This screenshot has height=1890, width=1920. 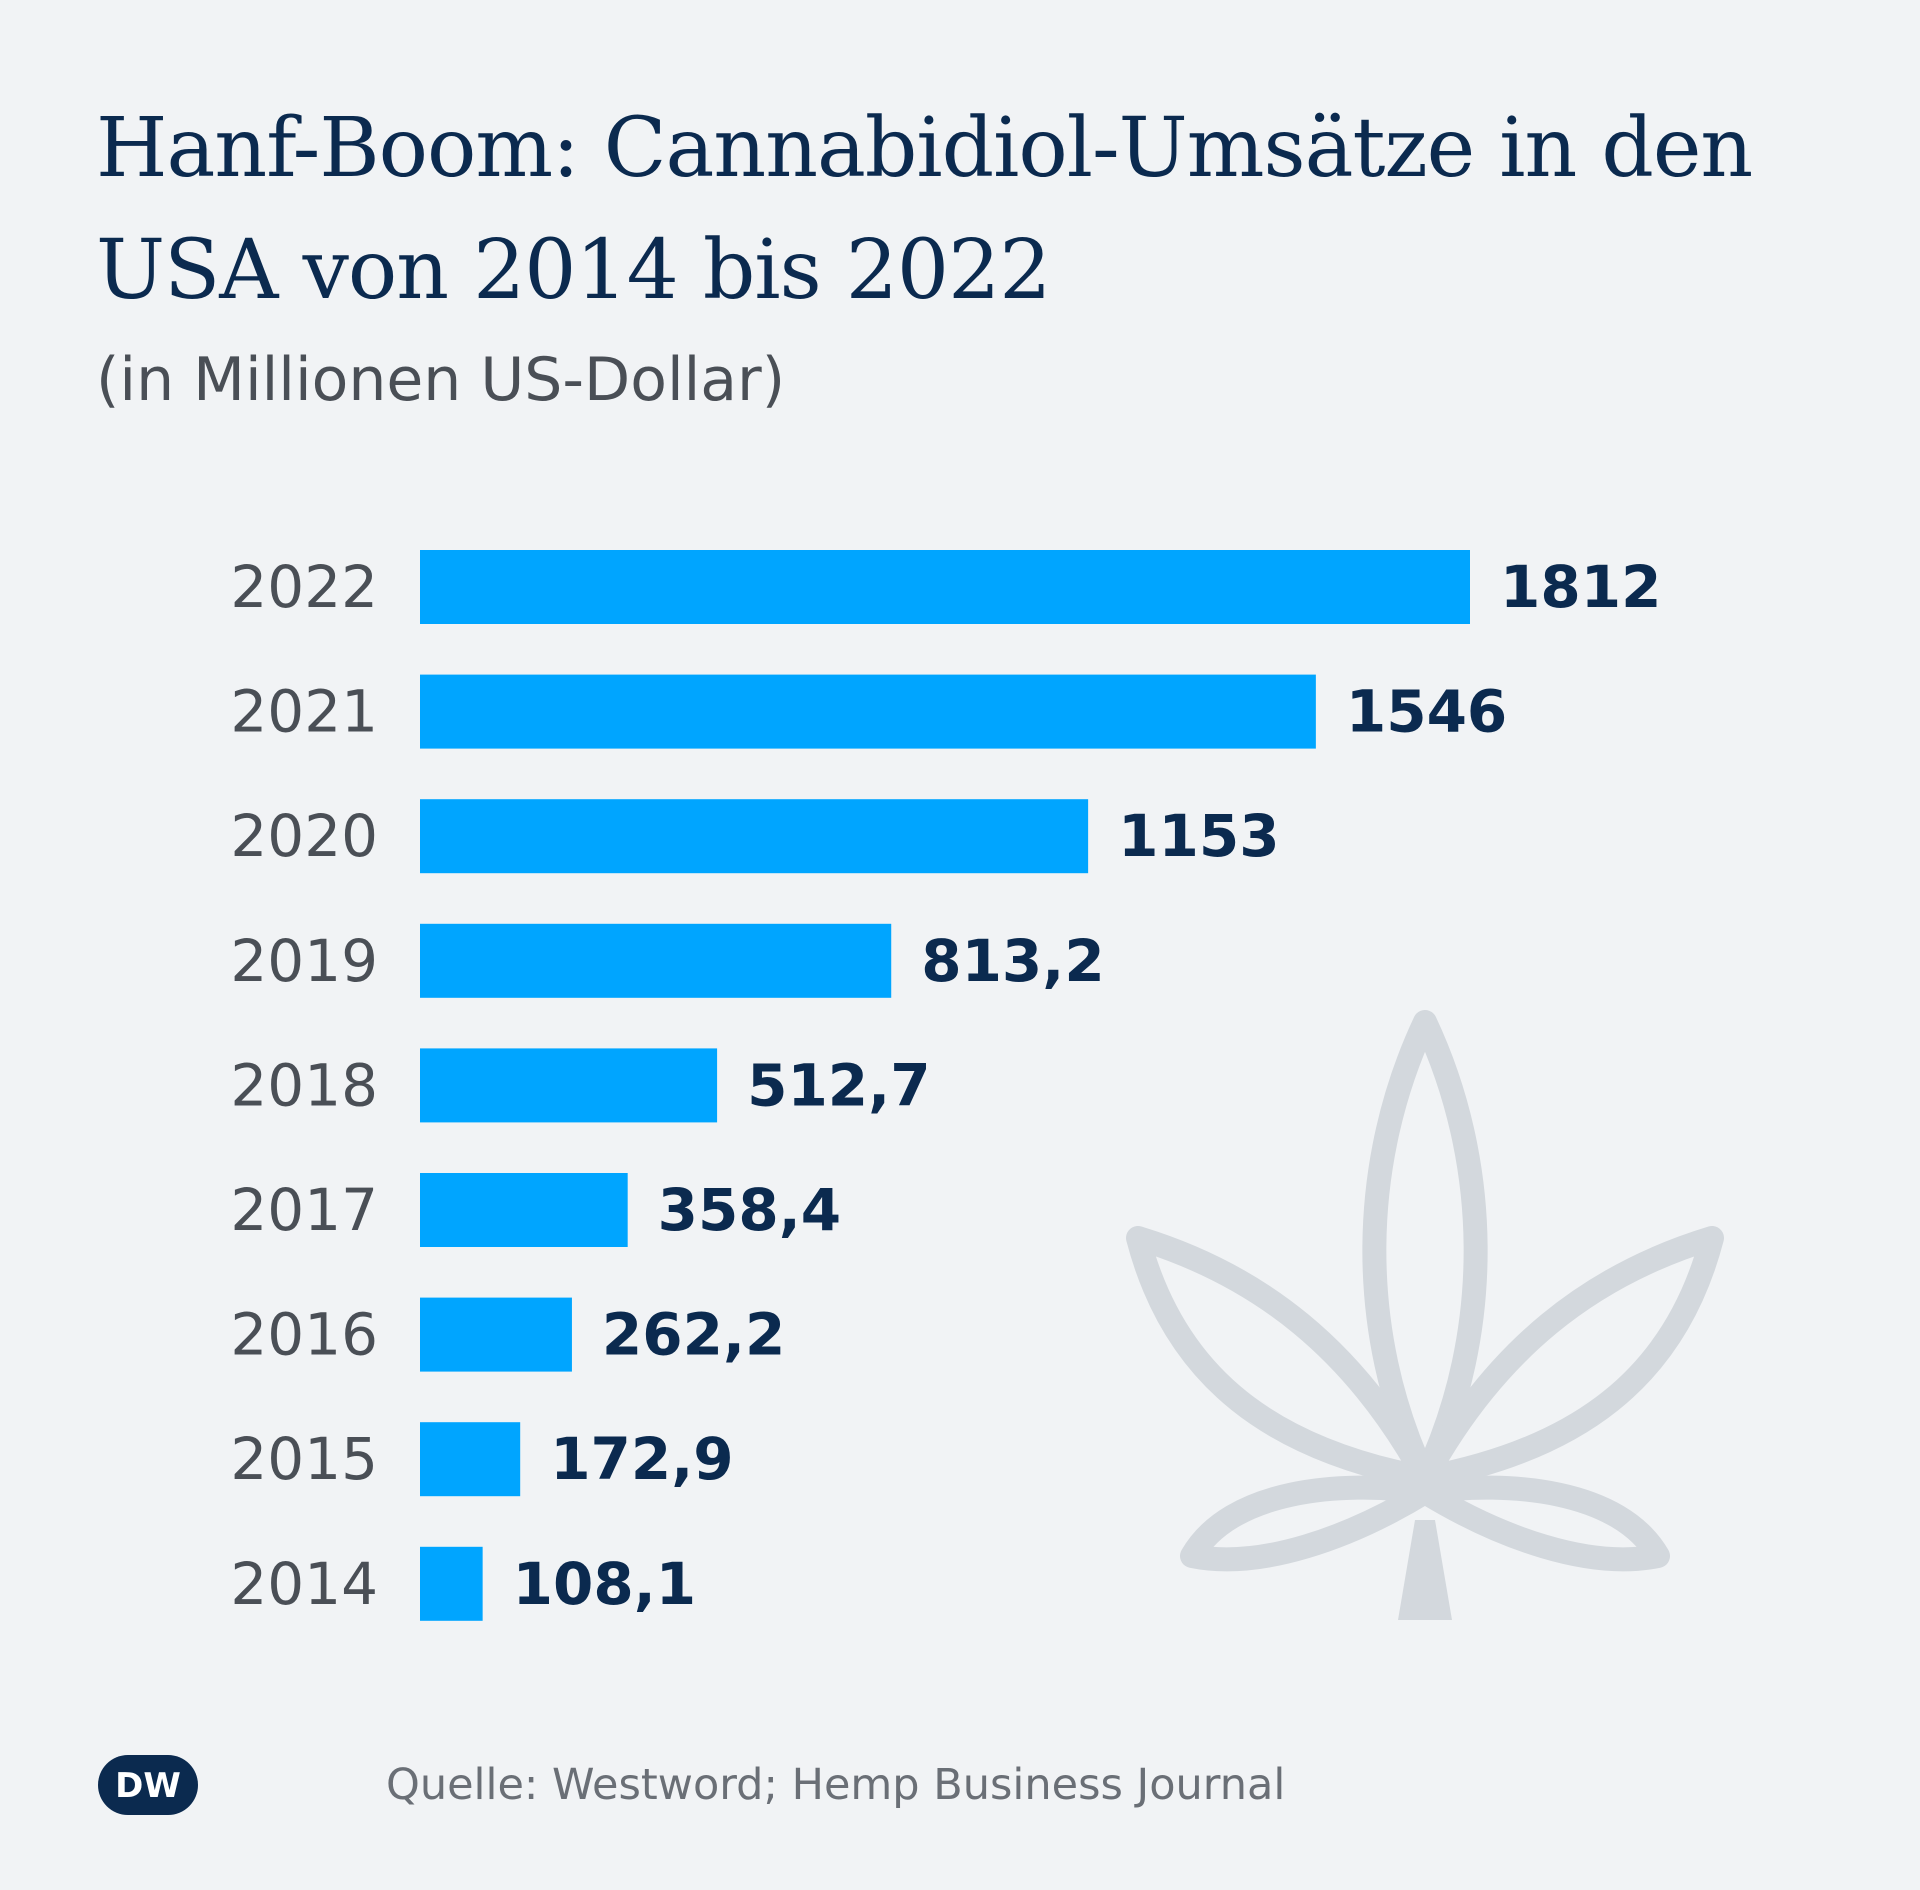 What do you see at coordinates (304, 1584) in the screenshot?
I see `category-label-2014: 2014` at bounding box center [304, 1584].